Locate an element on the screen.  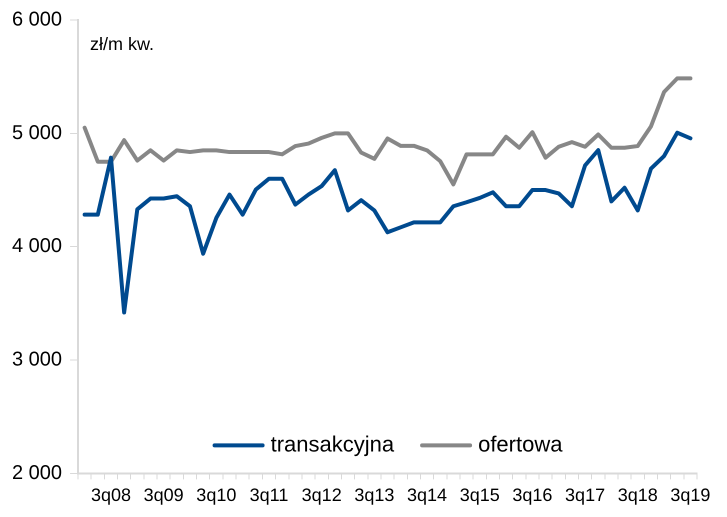
x-tick-label: 3q13 is located at coordinates (374, 495).